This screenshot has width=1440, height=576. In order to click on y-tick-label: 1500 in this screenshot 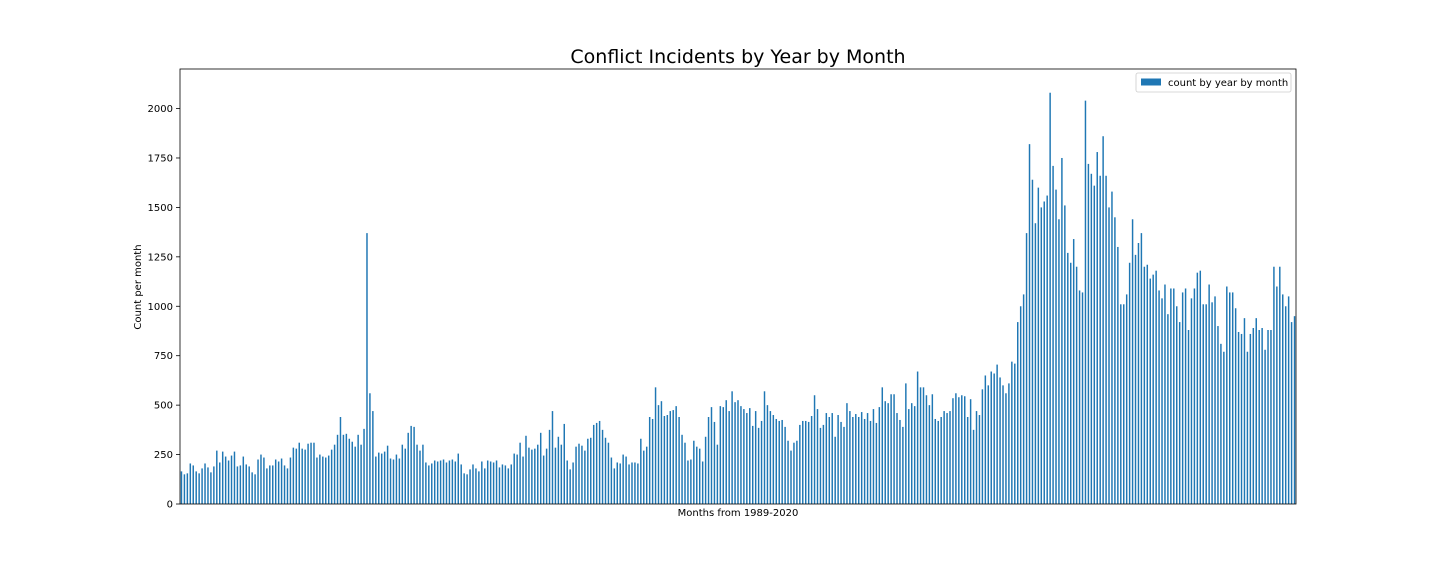, I will do `click(160, 208)`.